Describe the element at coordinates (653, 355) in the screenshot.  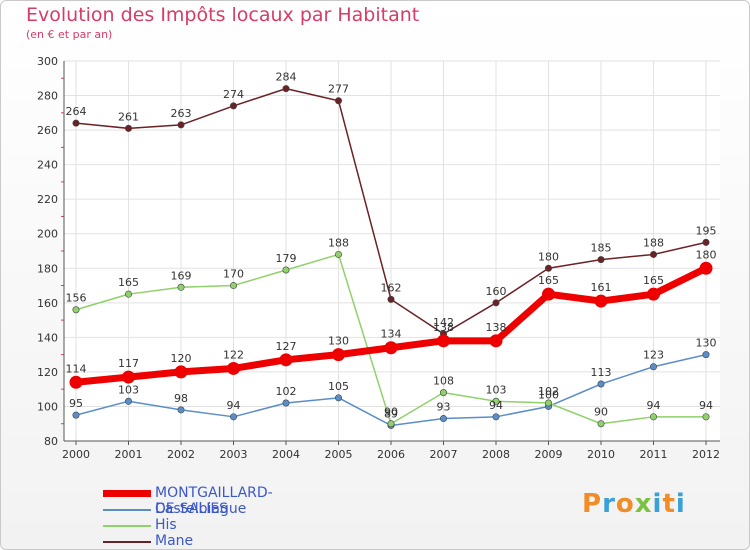
I see `data-label-castelbiague: 123` at that location.